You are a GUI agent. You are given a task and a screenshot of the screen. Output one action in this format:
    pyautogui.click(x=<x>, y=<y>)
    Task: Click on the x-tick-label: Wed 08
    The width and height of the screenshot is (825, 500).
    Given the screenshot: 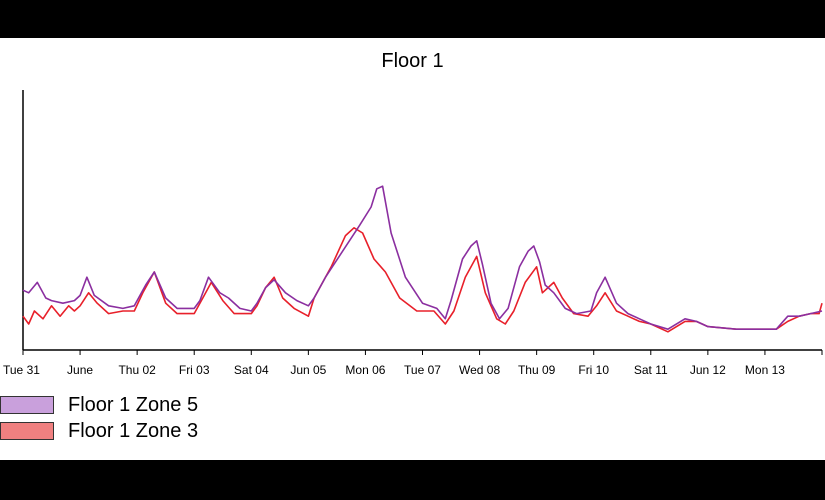 What is the action you would take?
    pyautogui.click(x=479, y=370)
    